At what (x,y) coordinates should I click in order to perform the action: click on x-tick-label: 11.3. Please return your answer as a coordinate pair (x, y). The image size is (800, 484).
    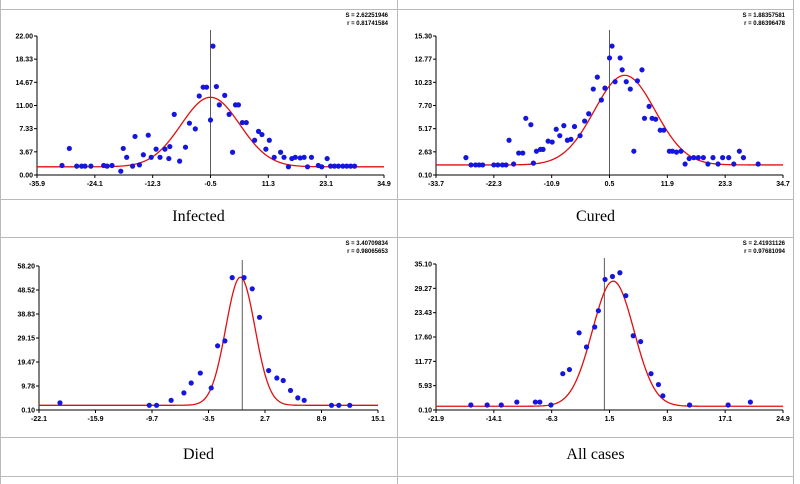
    Looking at the image, I should click on (268, 184).